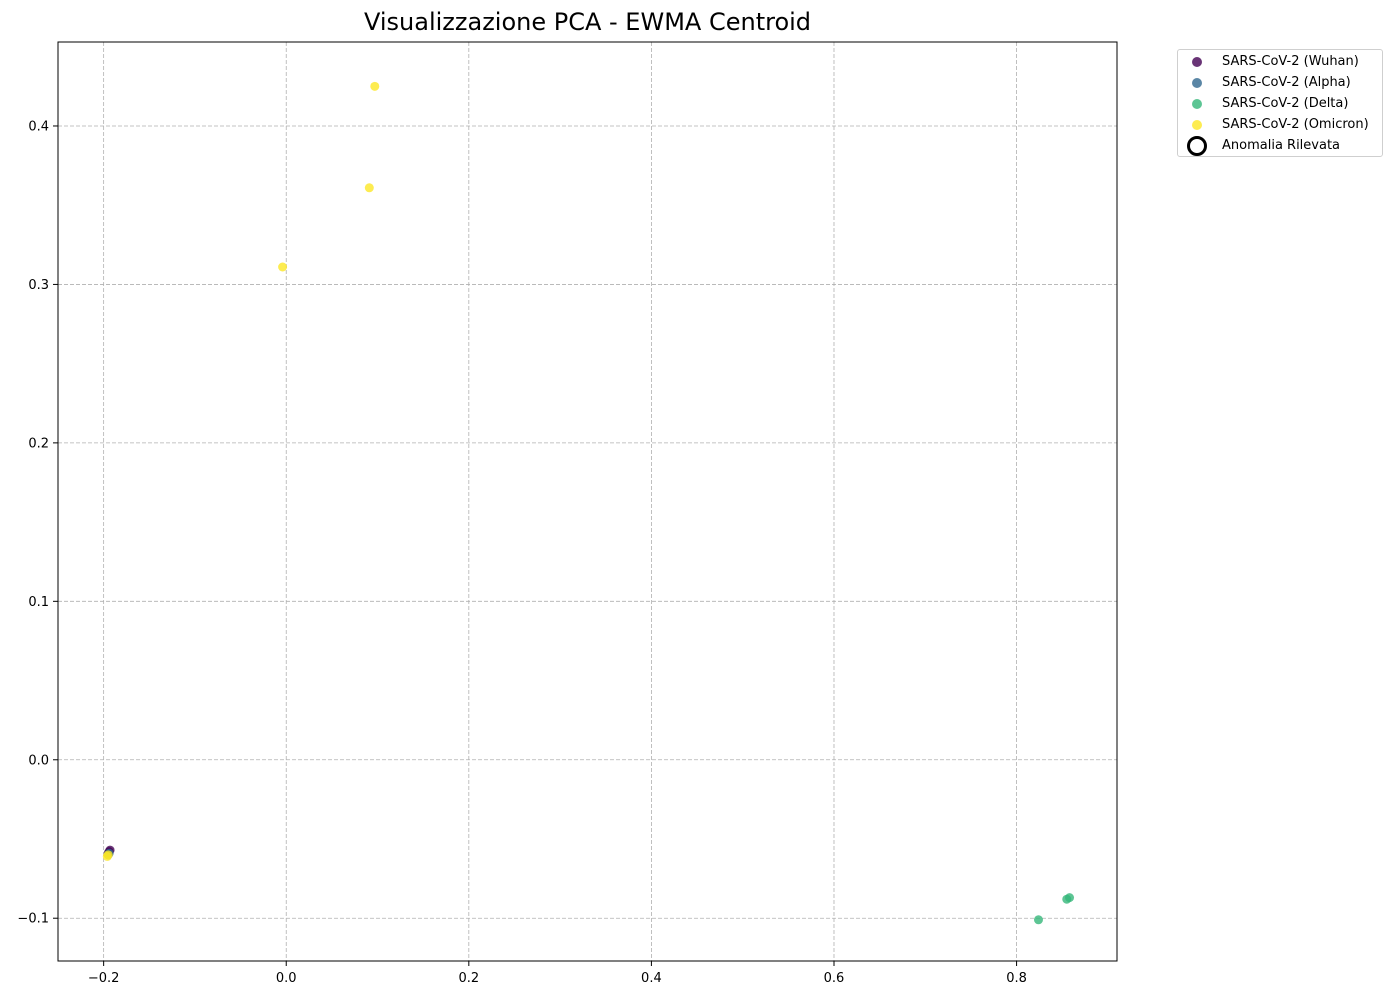 The height and width of the screenshot is (1000, 1400). I want to click on legend-item-alpha: SARS-CoV-2 (Alpha), so click(1280, 83).